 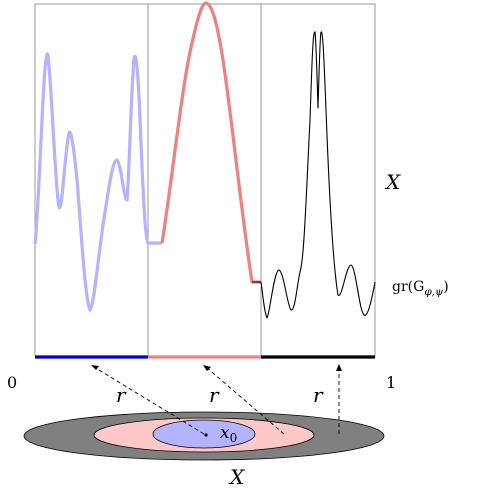 I want to click on arrow-3-head, so click(x=339, y=367).